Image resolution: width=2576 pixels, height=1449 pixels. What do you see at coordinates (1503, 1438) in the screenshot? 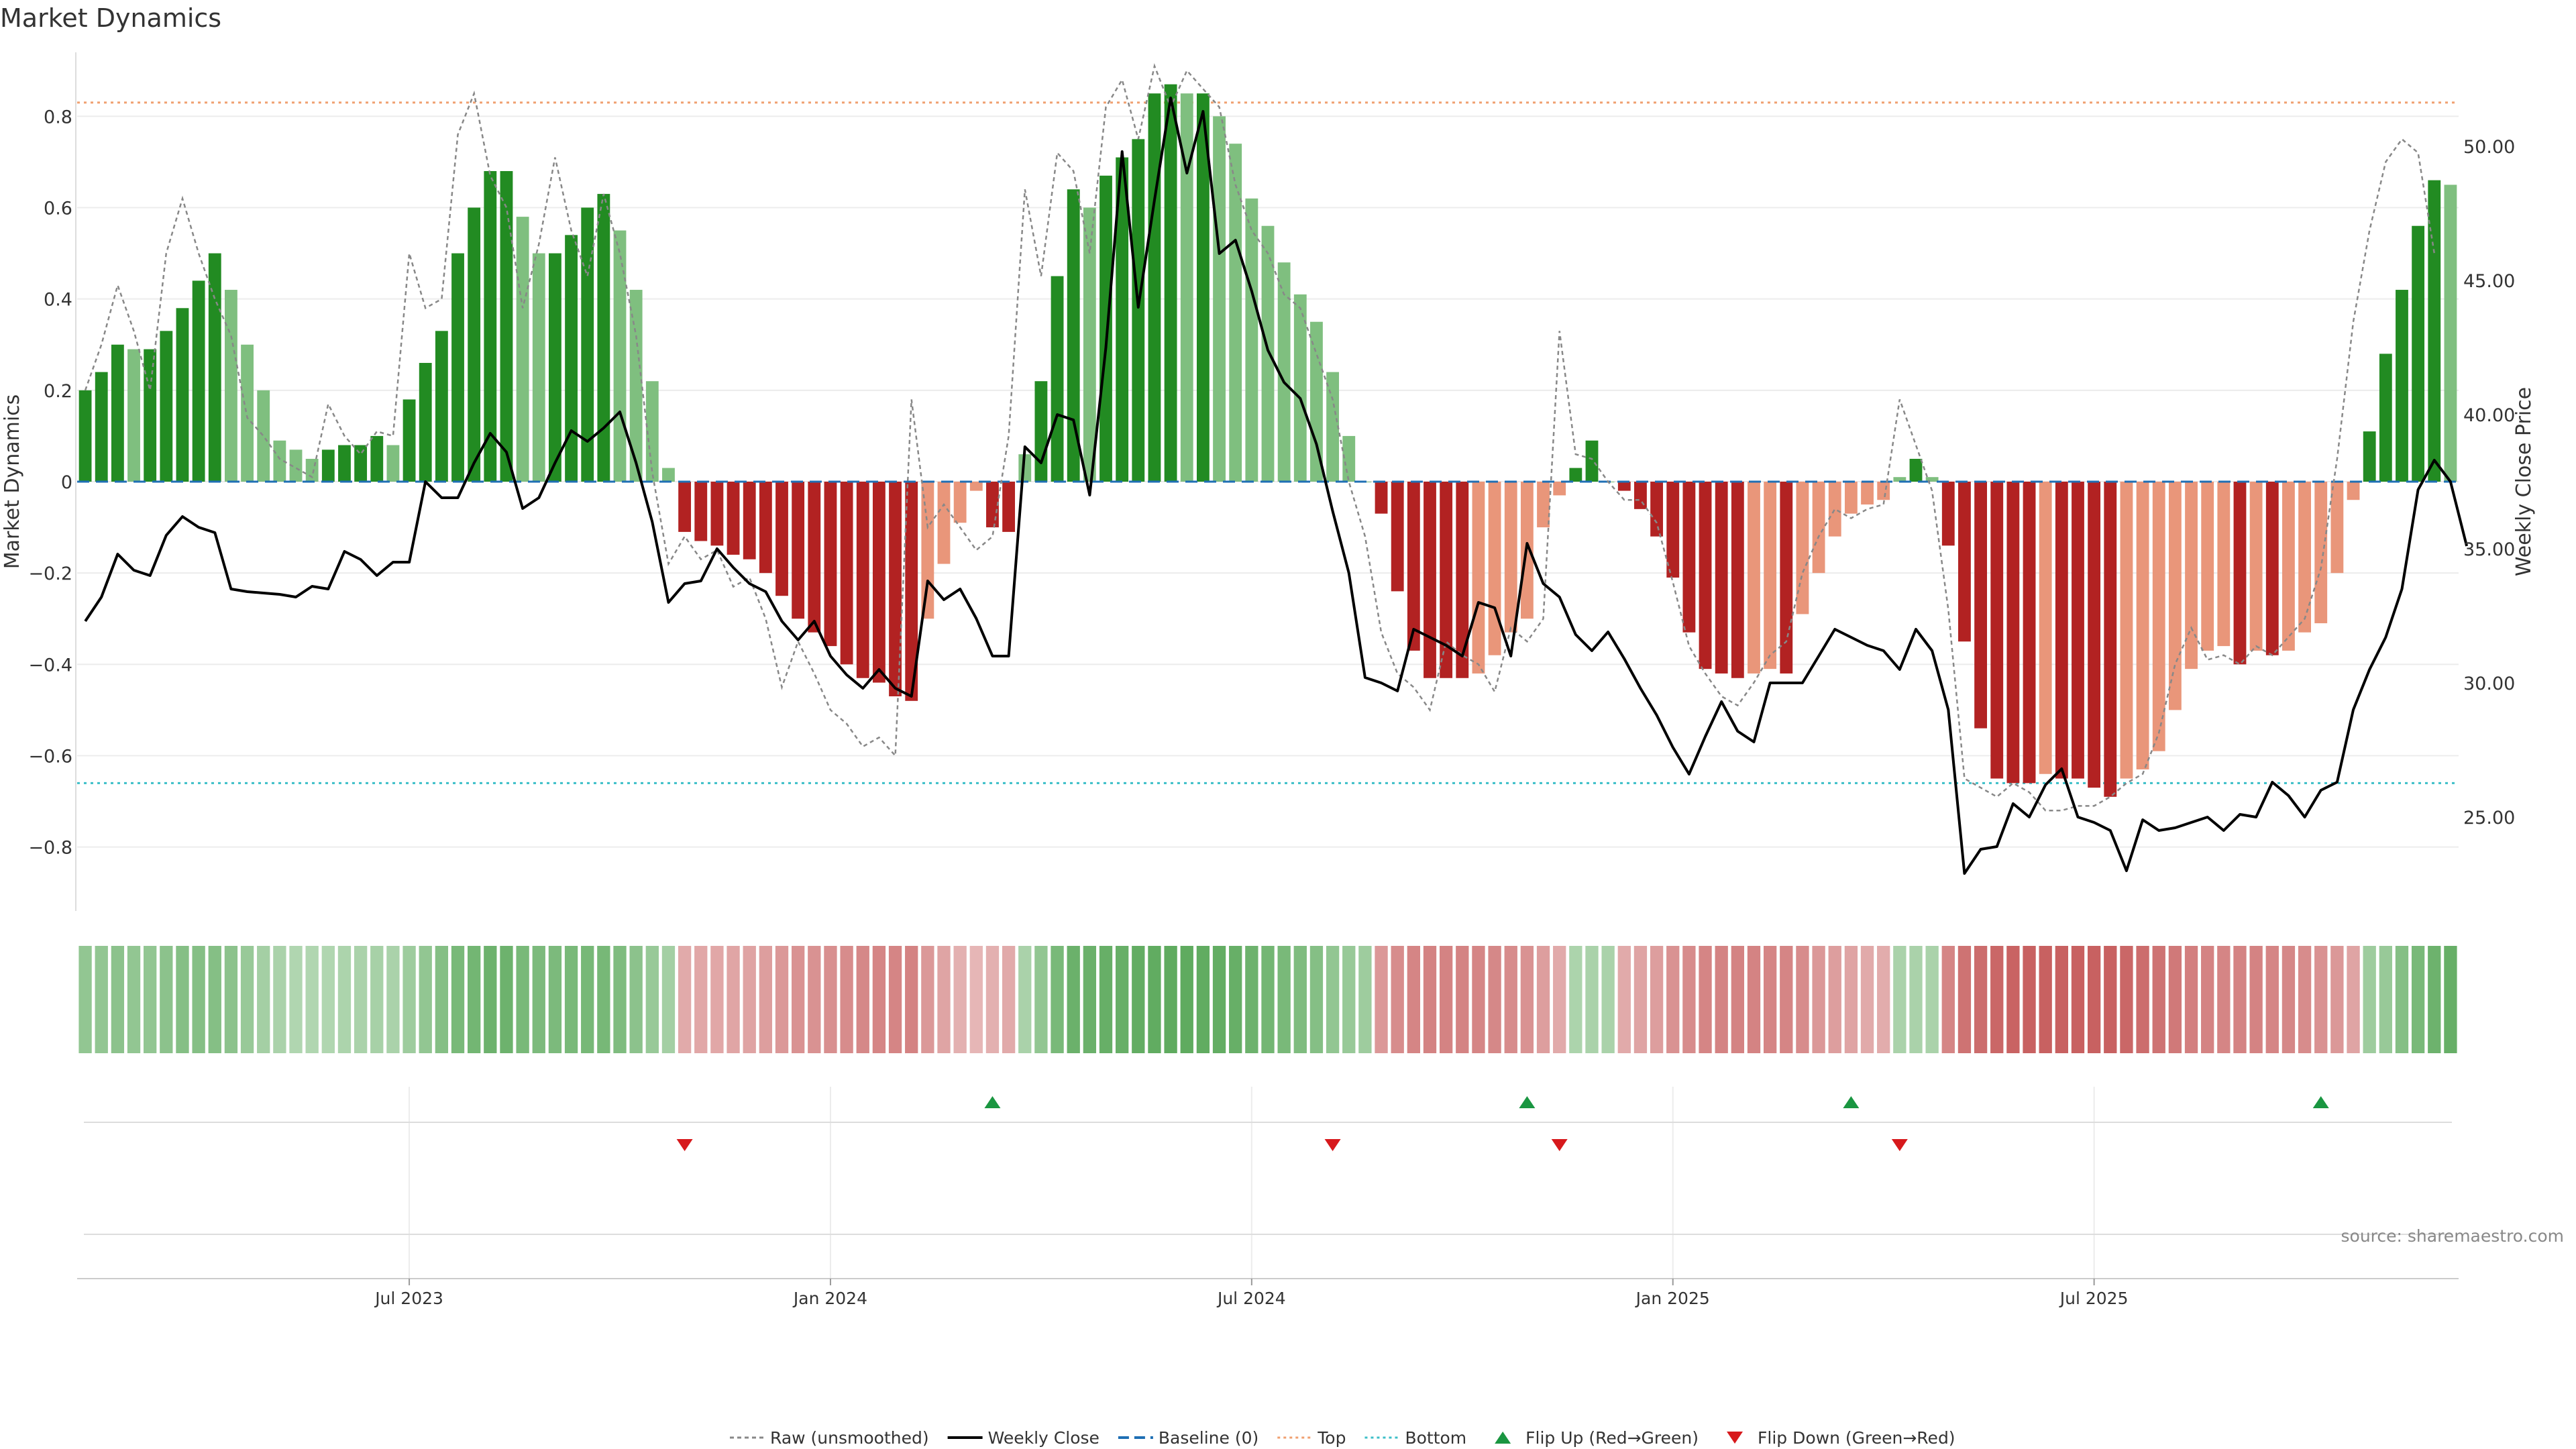
I see `legend-symbol-flip-up` at bounding box center [1503, 1438].